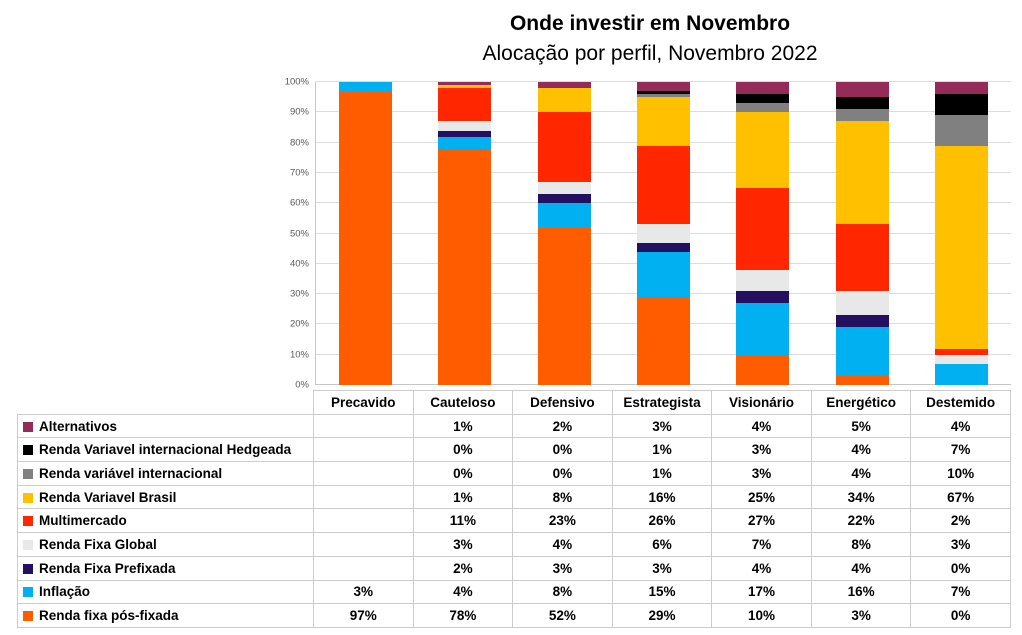 The height and width of the screenshot is (635, 1022). I want to click on y-axis-tick-label: 50%, so click(299, 233).